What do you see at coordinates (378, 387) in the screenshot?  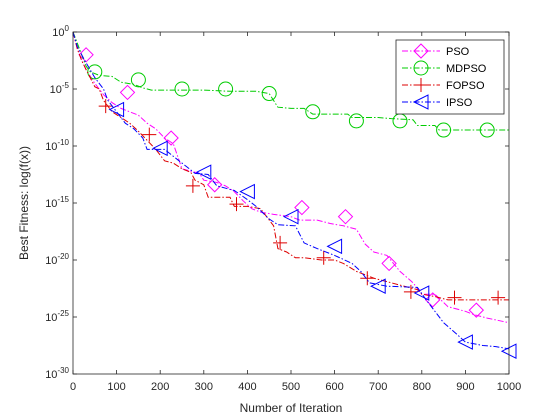 I see `x-tick-label: 700` at bounding box center [378, 387].